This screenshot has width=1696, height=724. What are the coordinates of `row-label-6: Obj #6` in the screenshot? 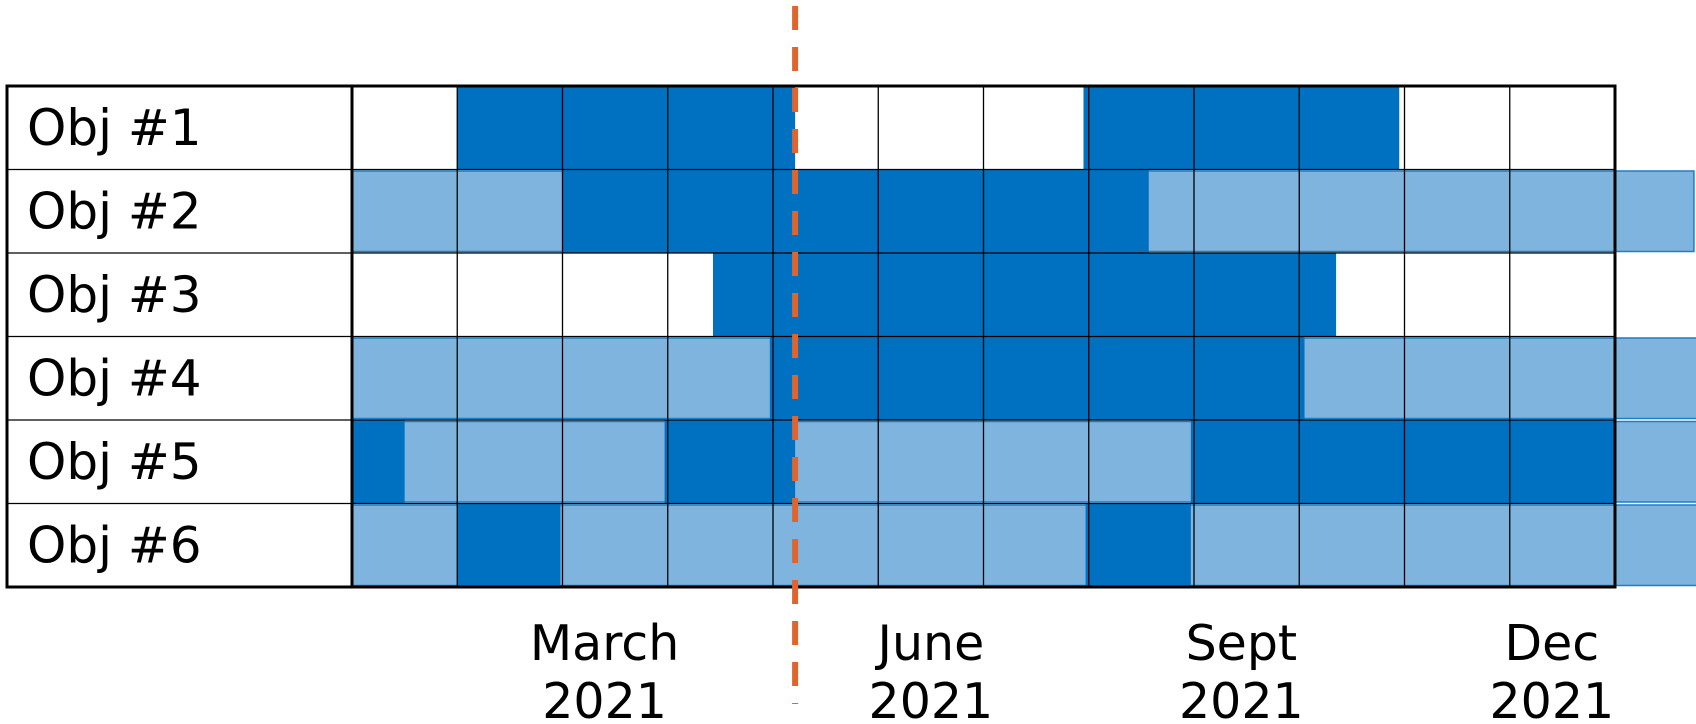 It's located at (114, 545).